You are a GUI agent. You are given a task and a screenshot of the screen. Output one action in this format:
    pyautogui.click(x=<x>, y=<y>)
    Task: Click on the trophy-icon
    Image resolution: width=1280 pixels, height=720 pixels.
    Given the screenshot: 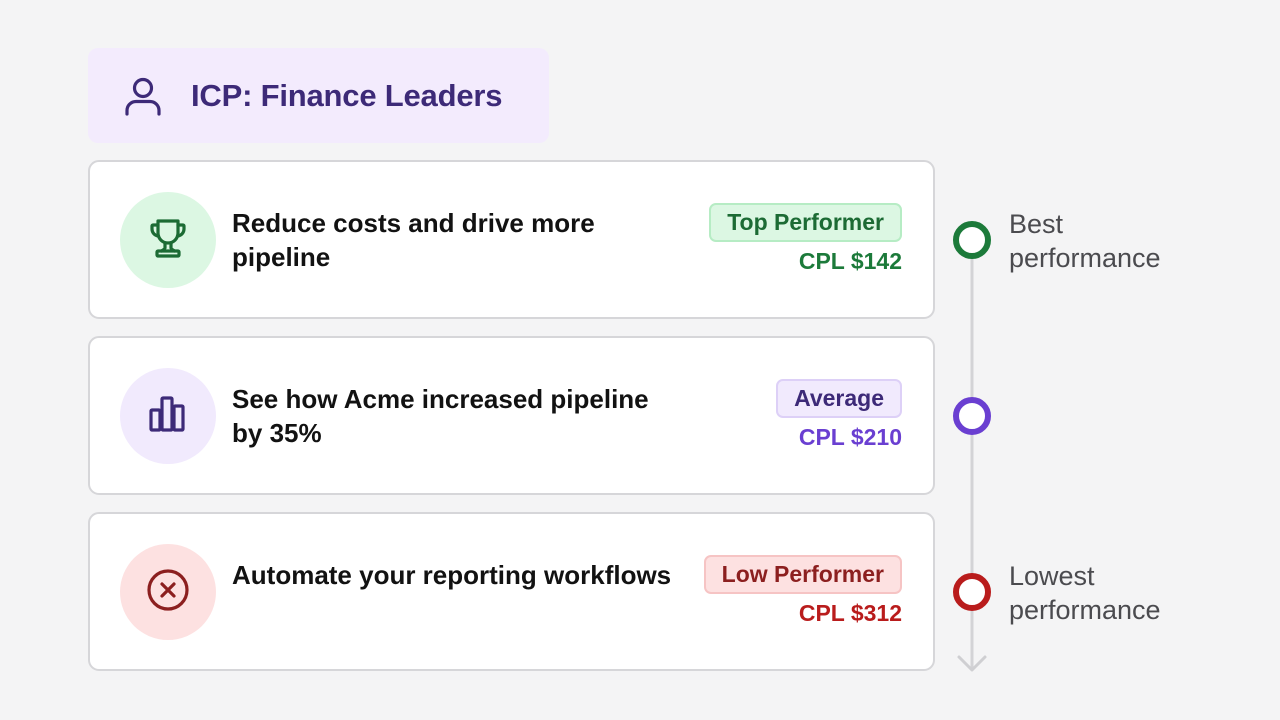 What is the action you would take?
    pyautogui.click(x=168, y=240)
    